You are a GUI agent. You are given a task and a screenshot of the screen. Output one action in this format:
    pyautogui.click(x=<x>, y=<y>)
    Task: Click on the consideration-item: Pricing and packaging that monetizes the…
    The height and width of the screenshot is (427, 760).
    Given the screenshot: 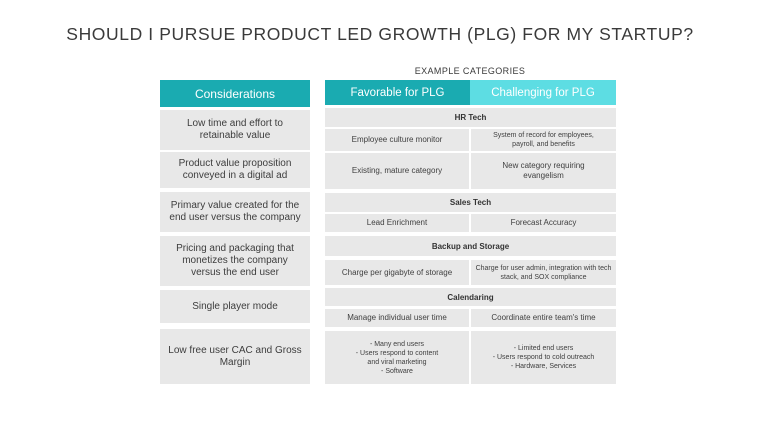 What is the action you would take?
    pyautogui.click(x=235, y=261)
    